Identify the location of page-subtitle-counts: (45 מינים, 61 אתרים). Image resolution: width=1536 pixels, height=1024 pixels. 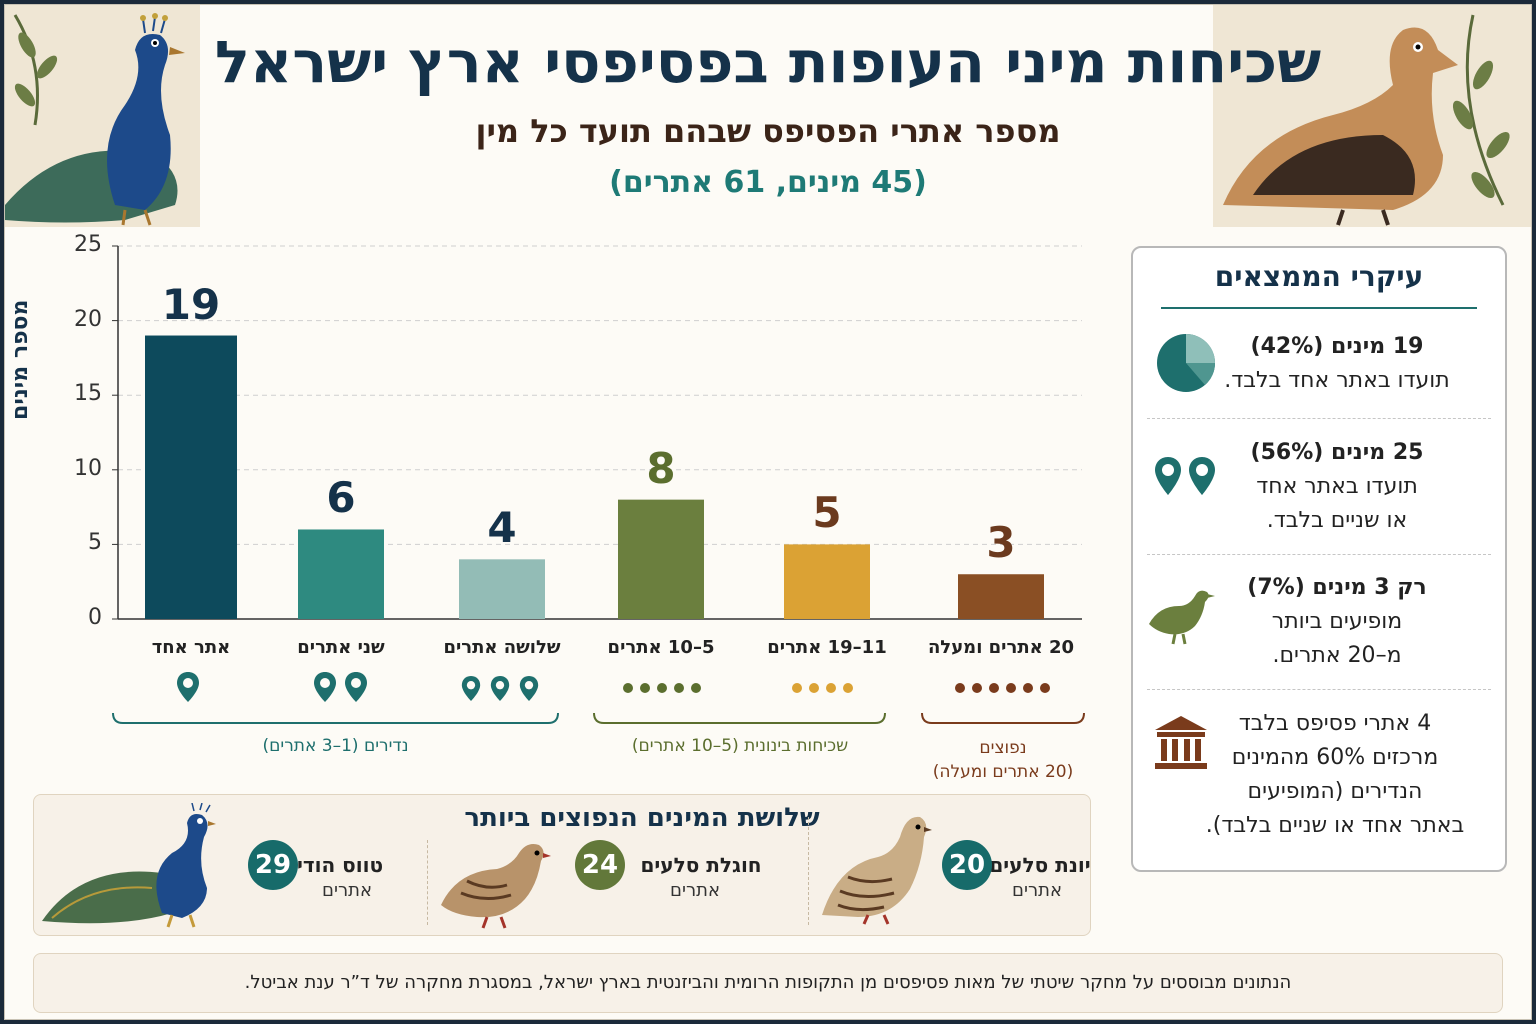
(768, 182).